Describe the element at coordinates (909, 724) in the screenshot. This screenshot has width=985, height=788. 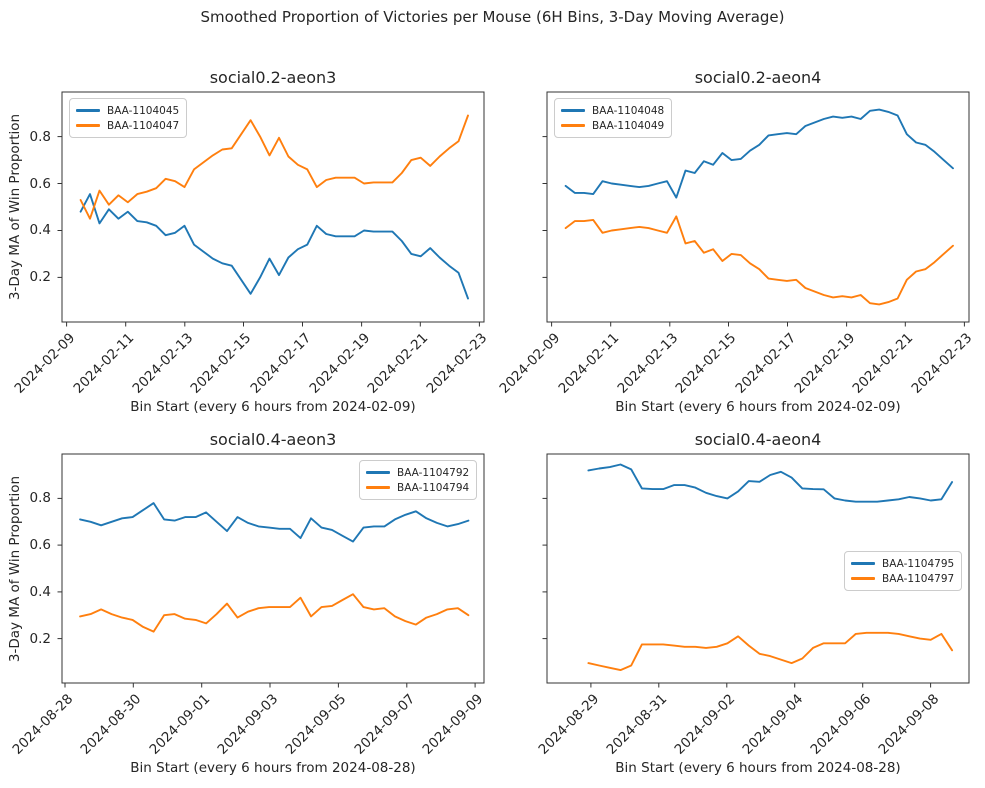
I see `x-tick-label: 2024-09-08` at that location.